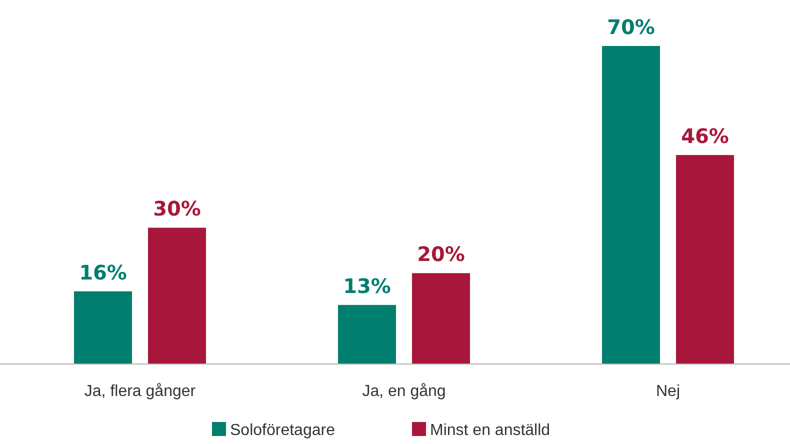 Image resolution: width=790 pixels, height=444 pixels. I want to click on x-tick-label: Nej, so click(668, 391).